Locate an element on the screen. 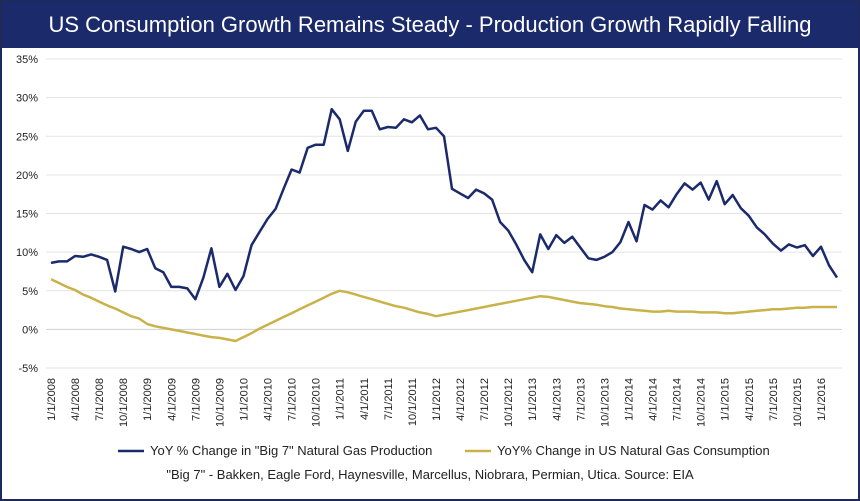  x-tick-label: 10/1/2013 is located at coordinates (605, 402).